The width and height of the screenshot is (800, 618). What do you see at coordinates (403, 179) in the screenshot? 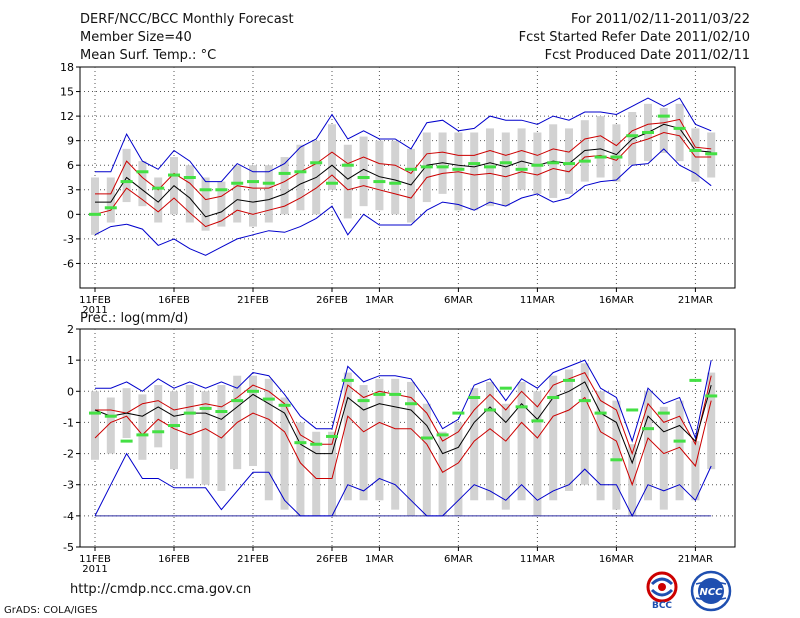
I see `series-line-p25` at bounding box center [403, 179].